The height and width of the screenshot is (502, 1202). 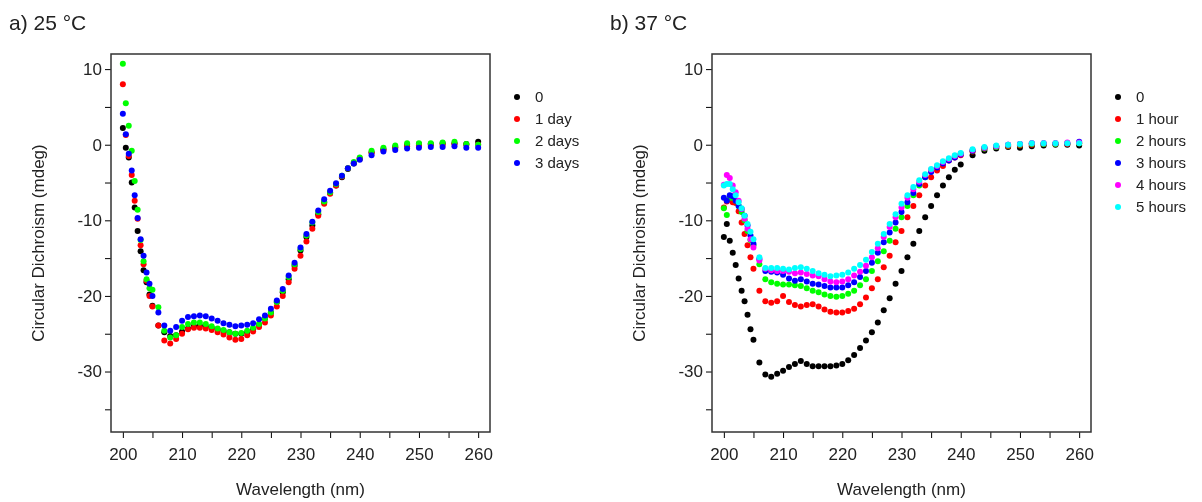 What do you see at coordinates (1161, 206) in the screenshot?
I see `legend-label: 5 hours` at bounding box center [1161, 206].